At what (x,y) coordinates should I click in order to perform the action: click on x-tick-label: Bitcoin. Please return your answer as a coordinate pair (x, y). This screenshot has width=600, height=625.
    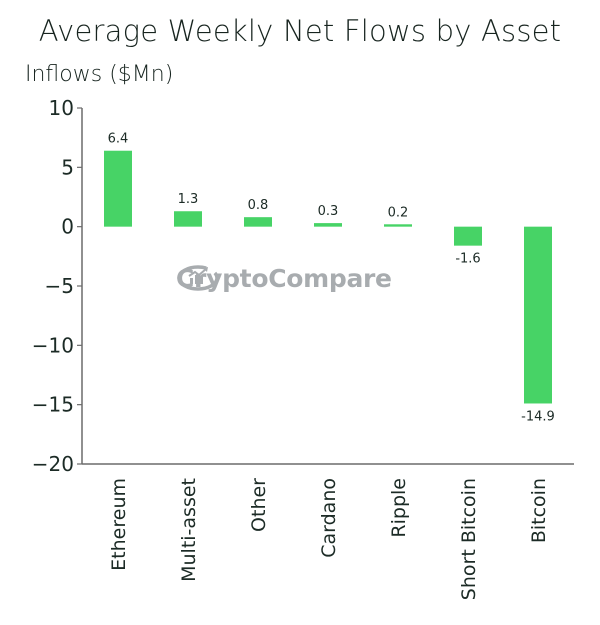
    Looking at the image, I should click on (539, 510).